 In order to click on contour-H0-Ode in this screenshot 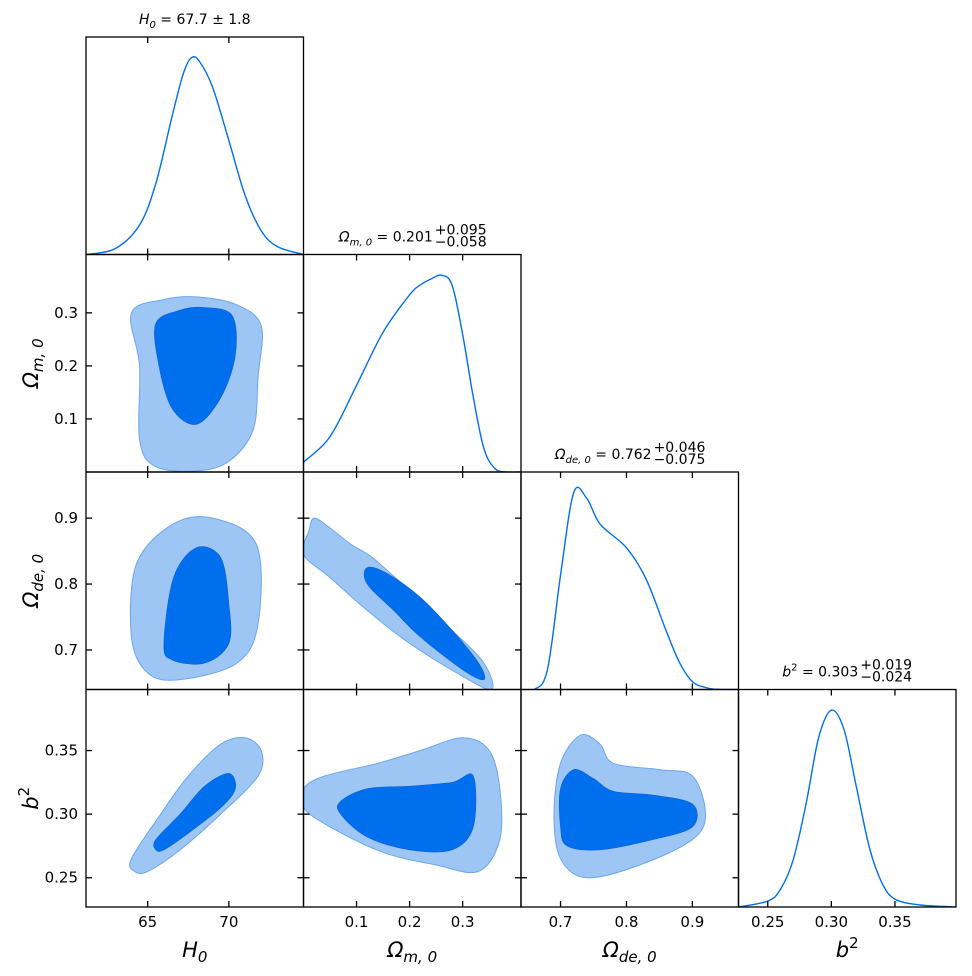, I will do `click(195, 598)`.